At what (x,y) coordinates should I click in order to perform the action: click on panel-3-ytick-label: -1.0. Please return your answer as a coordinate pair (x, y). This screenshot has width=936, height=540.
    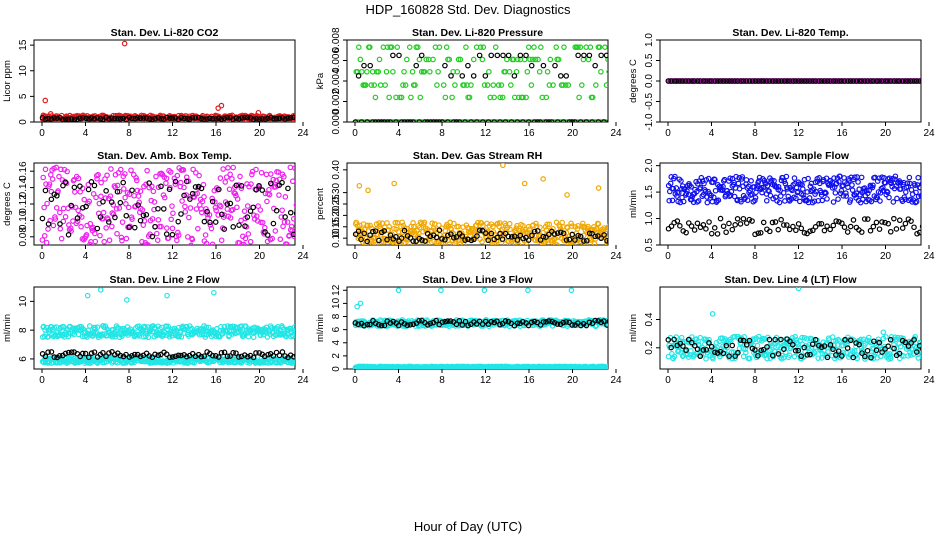
    Looking at the image, I should click on (649, 122).